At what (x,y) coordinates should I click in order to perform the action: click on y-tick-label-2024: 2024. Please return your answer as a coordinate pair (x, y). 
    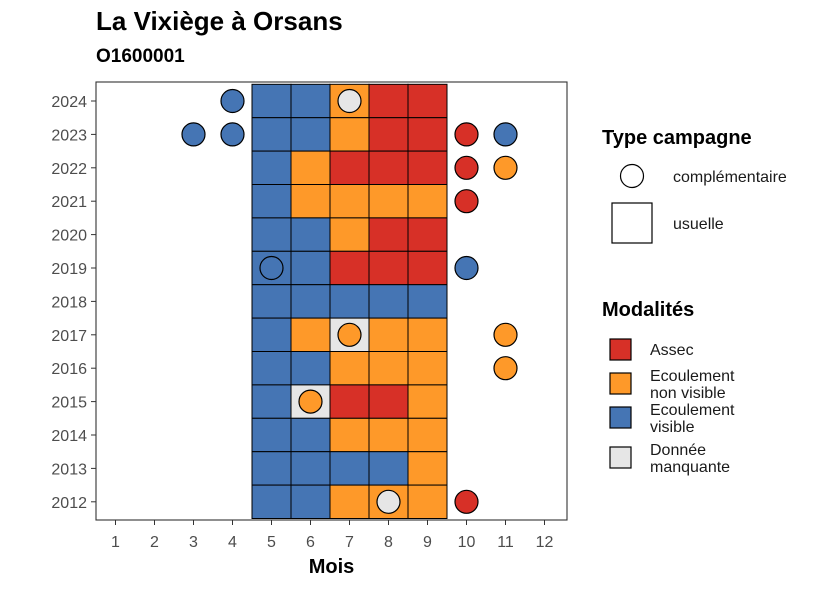
    Looking at the image, I should click on (69, 102).